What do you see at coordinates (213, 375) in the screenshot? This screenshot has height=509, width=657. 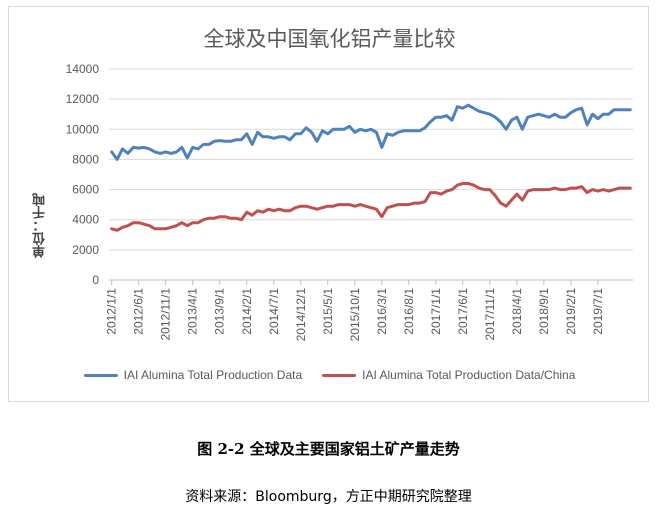 I see `legend-label-world: IAI Alumina Total Production Data` at bounding box center [213, 375].